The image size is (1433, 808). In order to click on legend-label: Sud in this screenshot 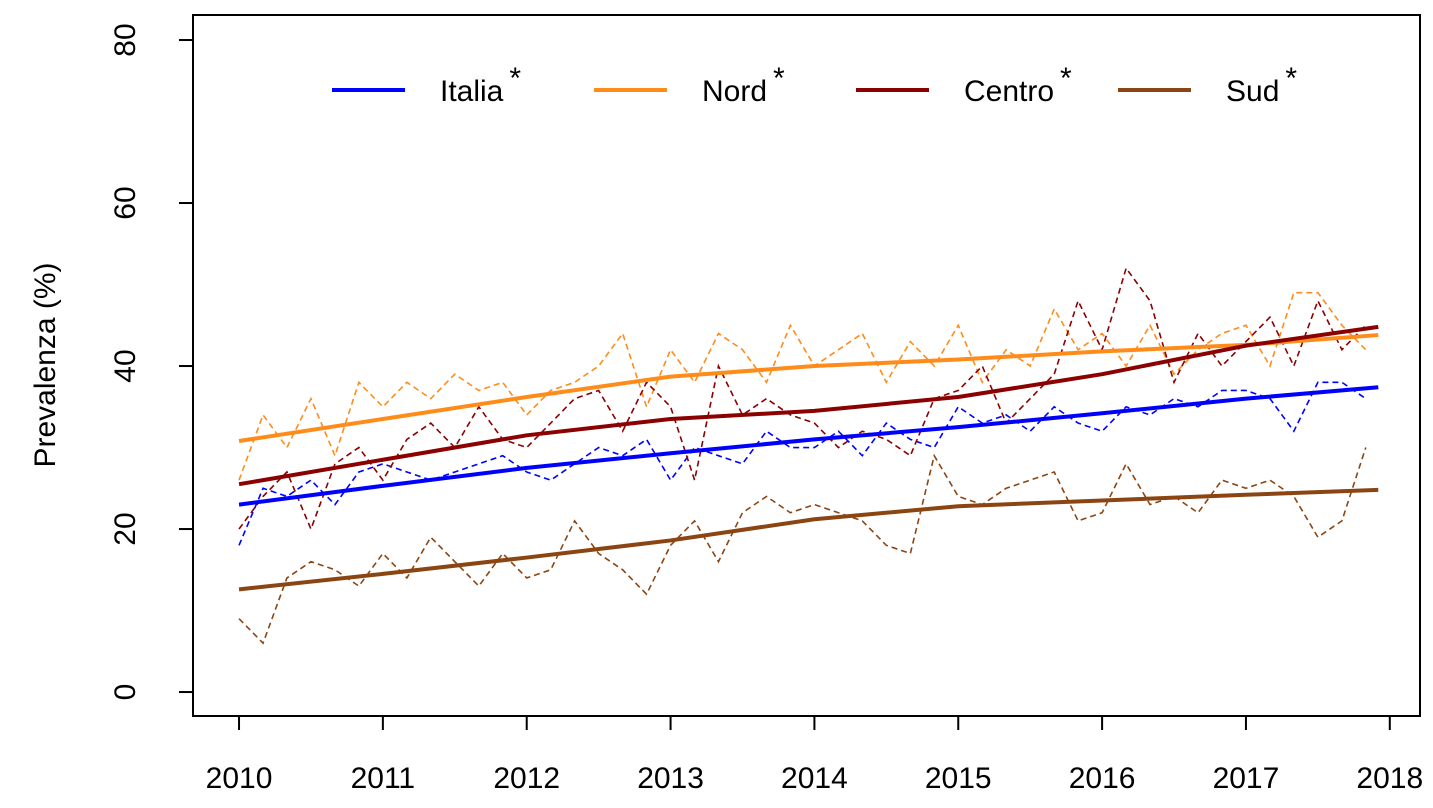, I will do `click(1252, 91)`.